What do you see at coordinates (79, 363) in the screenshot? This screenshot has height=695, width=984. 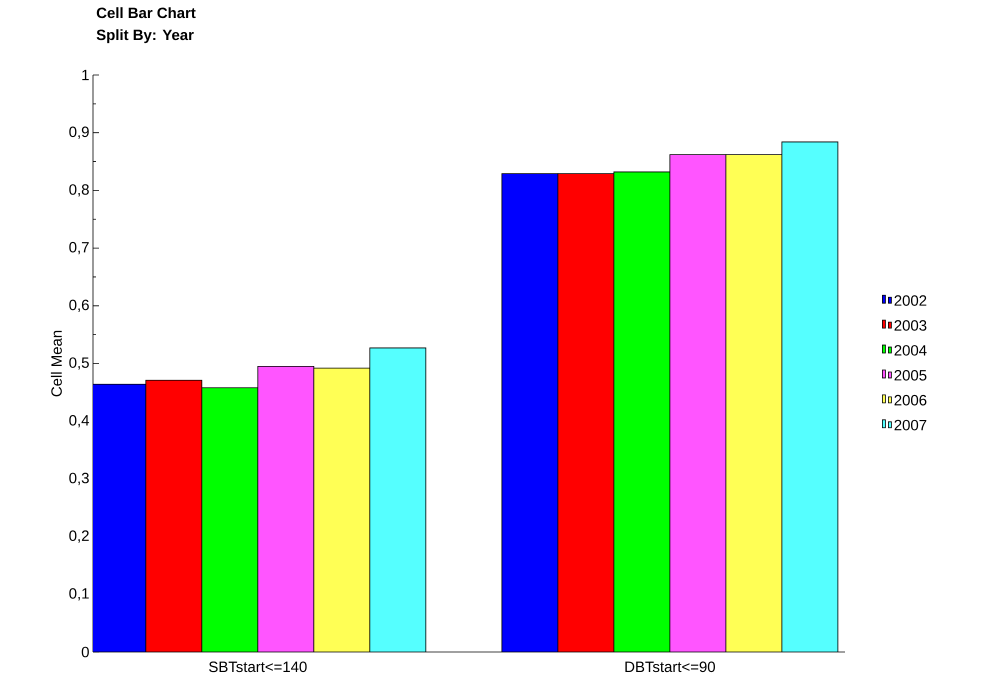 I see `y-tick-label: 0,5` at bounding box center [79, 363].